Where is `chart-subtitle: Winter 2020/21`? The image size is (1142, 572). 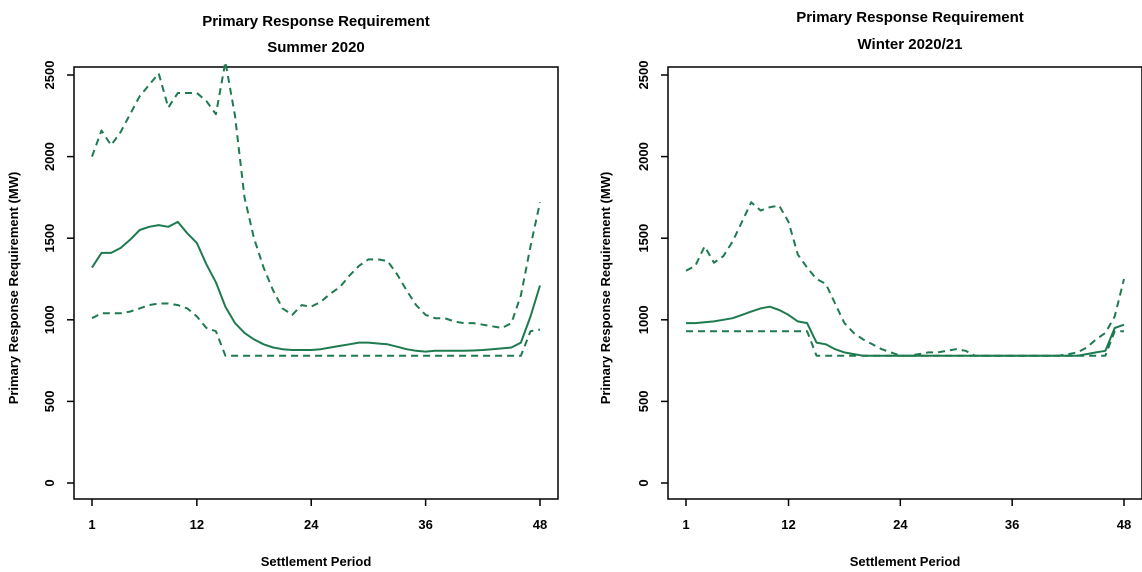 chart-subtitle: Winter 2020/21 is located at coordinates (910, 44).